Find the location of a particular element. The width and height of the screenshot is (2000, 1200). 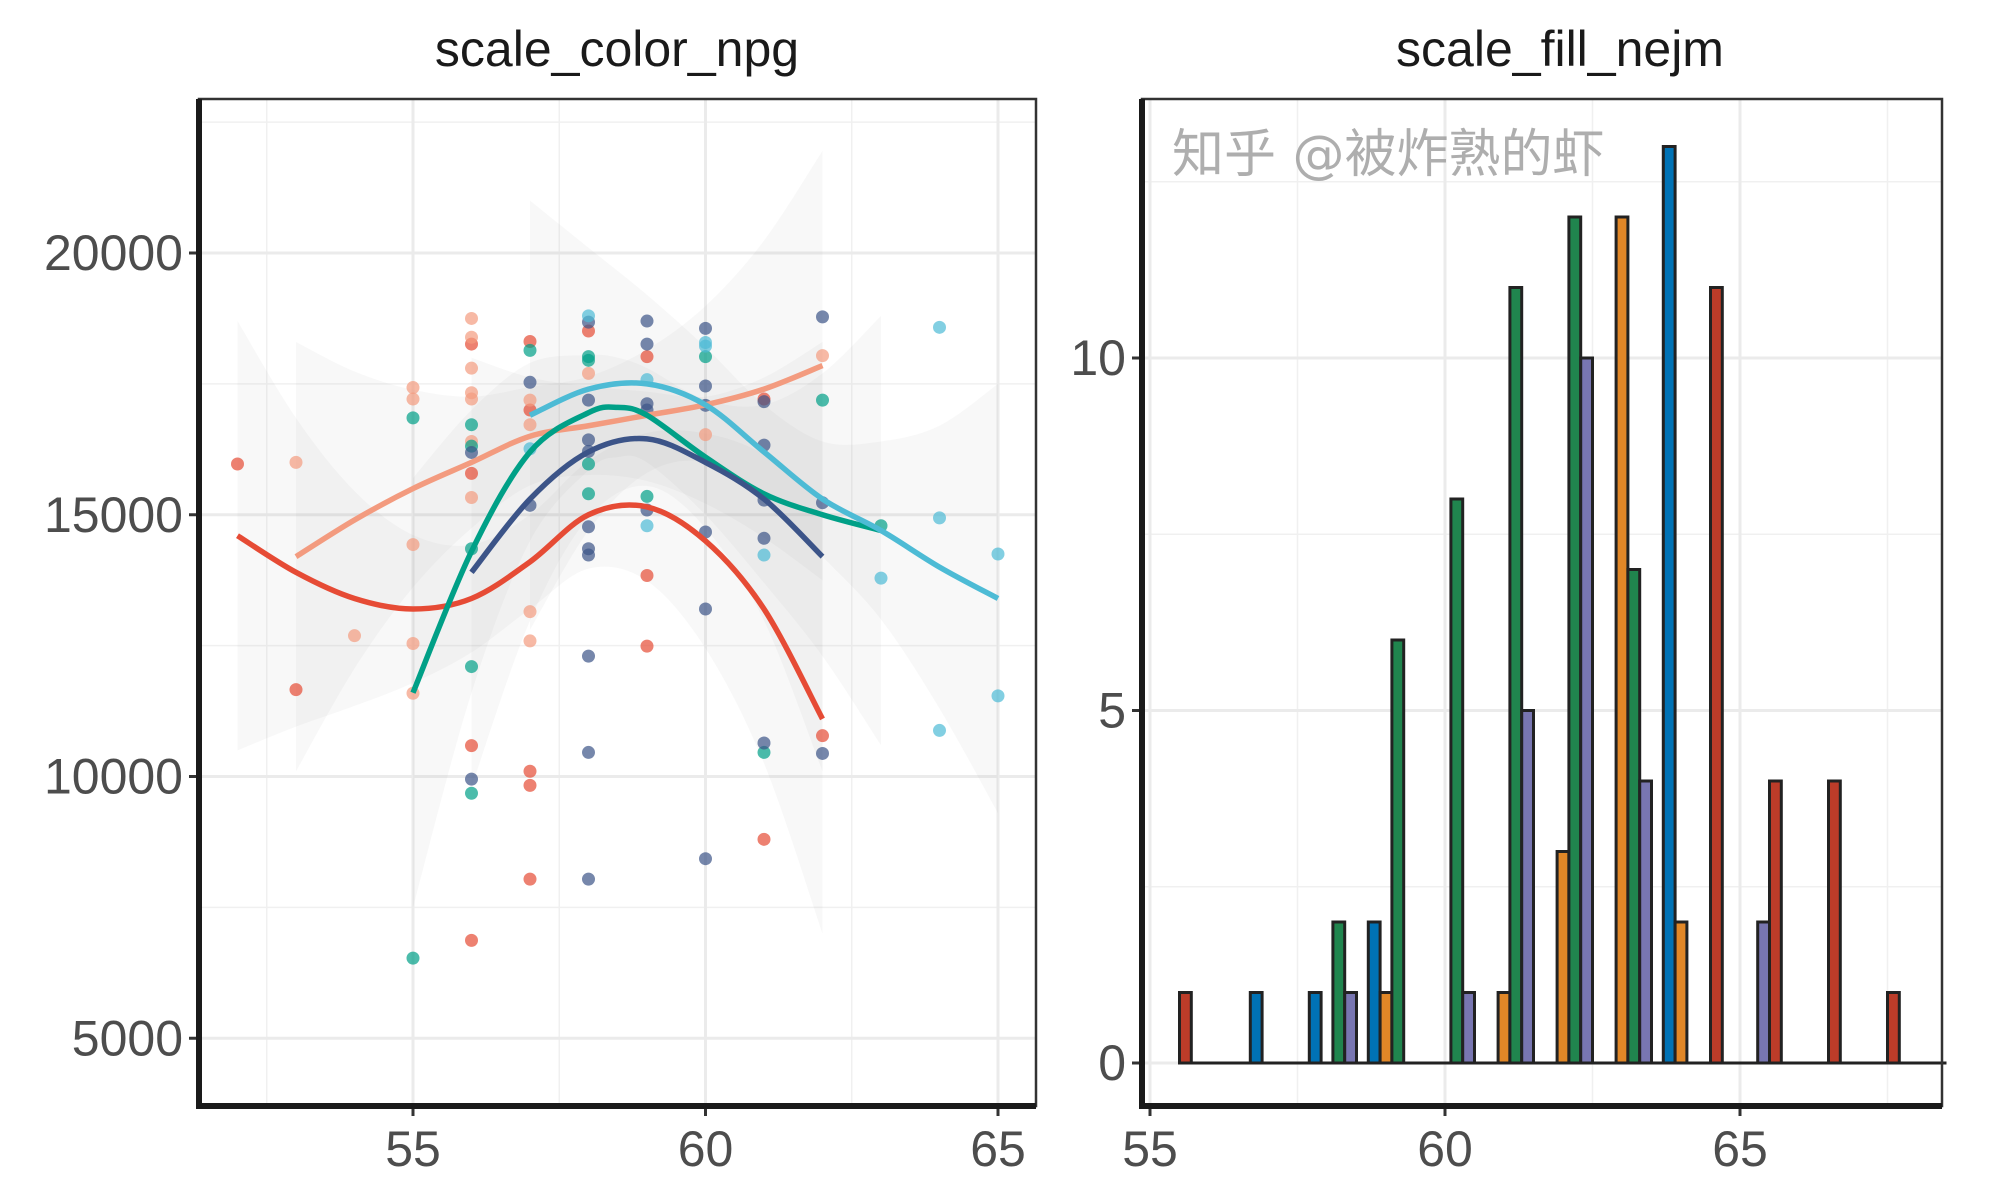

y-tick-label: 5000 is located at coordinates (127, 1038).